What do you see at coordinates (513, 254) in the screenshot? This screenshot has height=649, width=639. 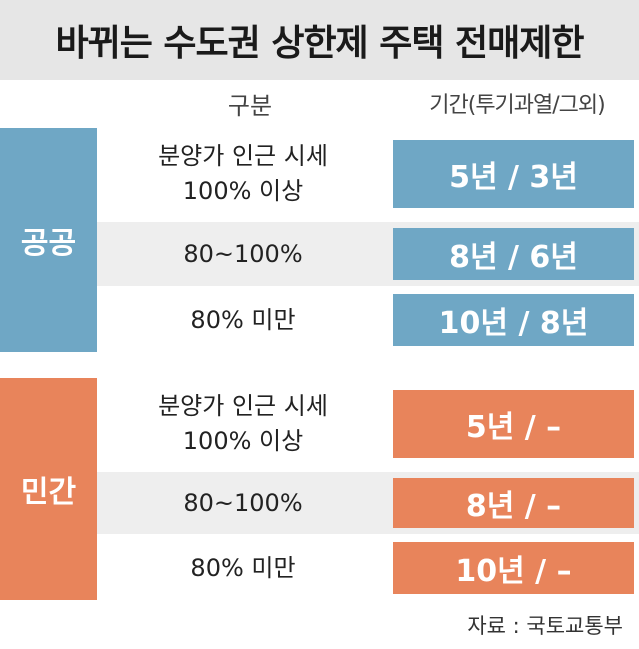 I see `period-value: 8년 / 6년` at bounding box center [513, 254].